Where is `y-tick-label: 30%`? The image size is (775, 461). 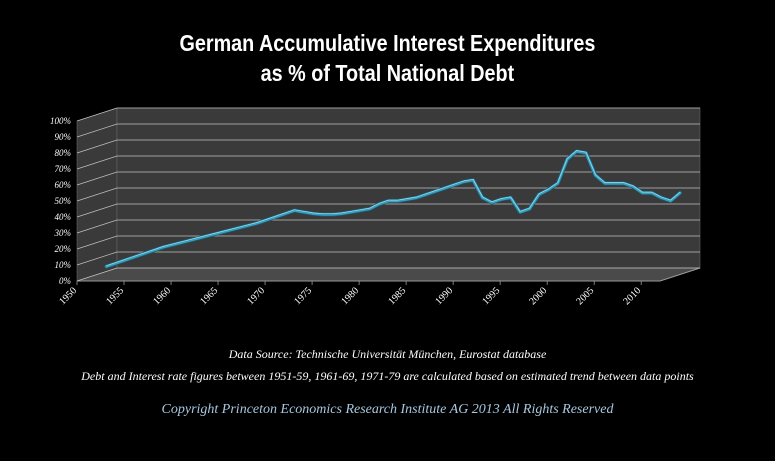 y-tick-label: 30% is located at coordinates (63, 233).